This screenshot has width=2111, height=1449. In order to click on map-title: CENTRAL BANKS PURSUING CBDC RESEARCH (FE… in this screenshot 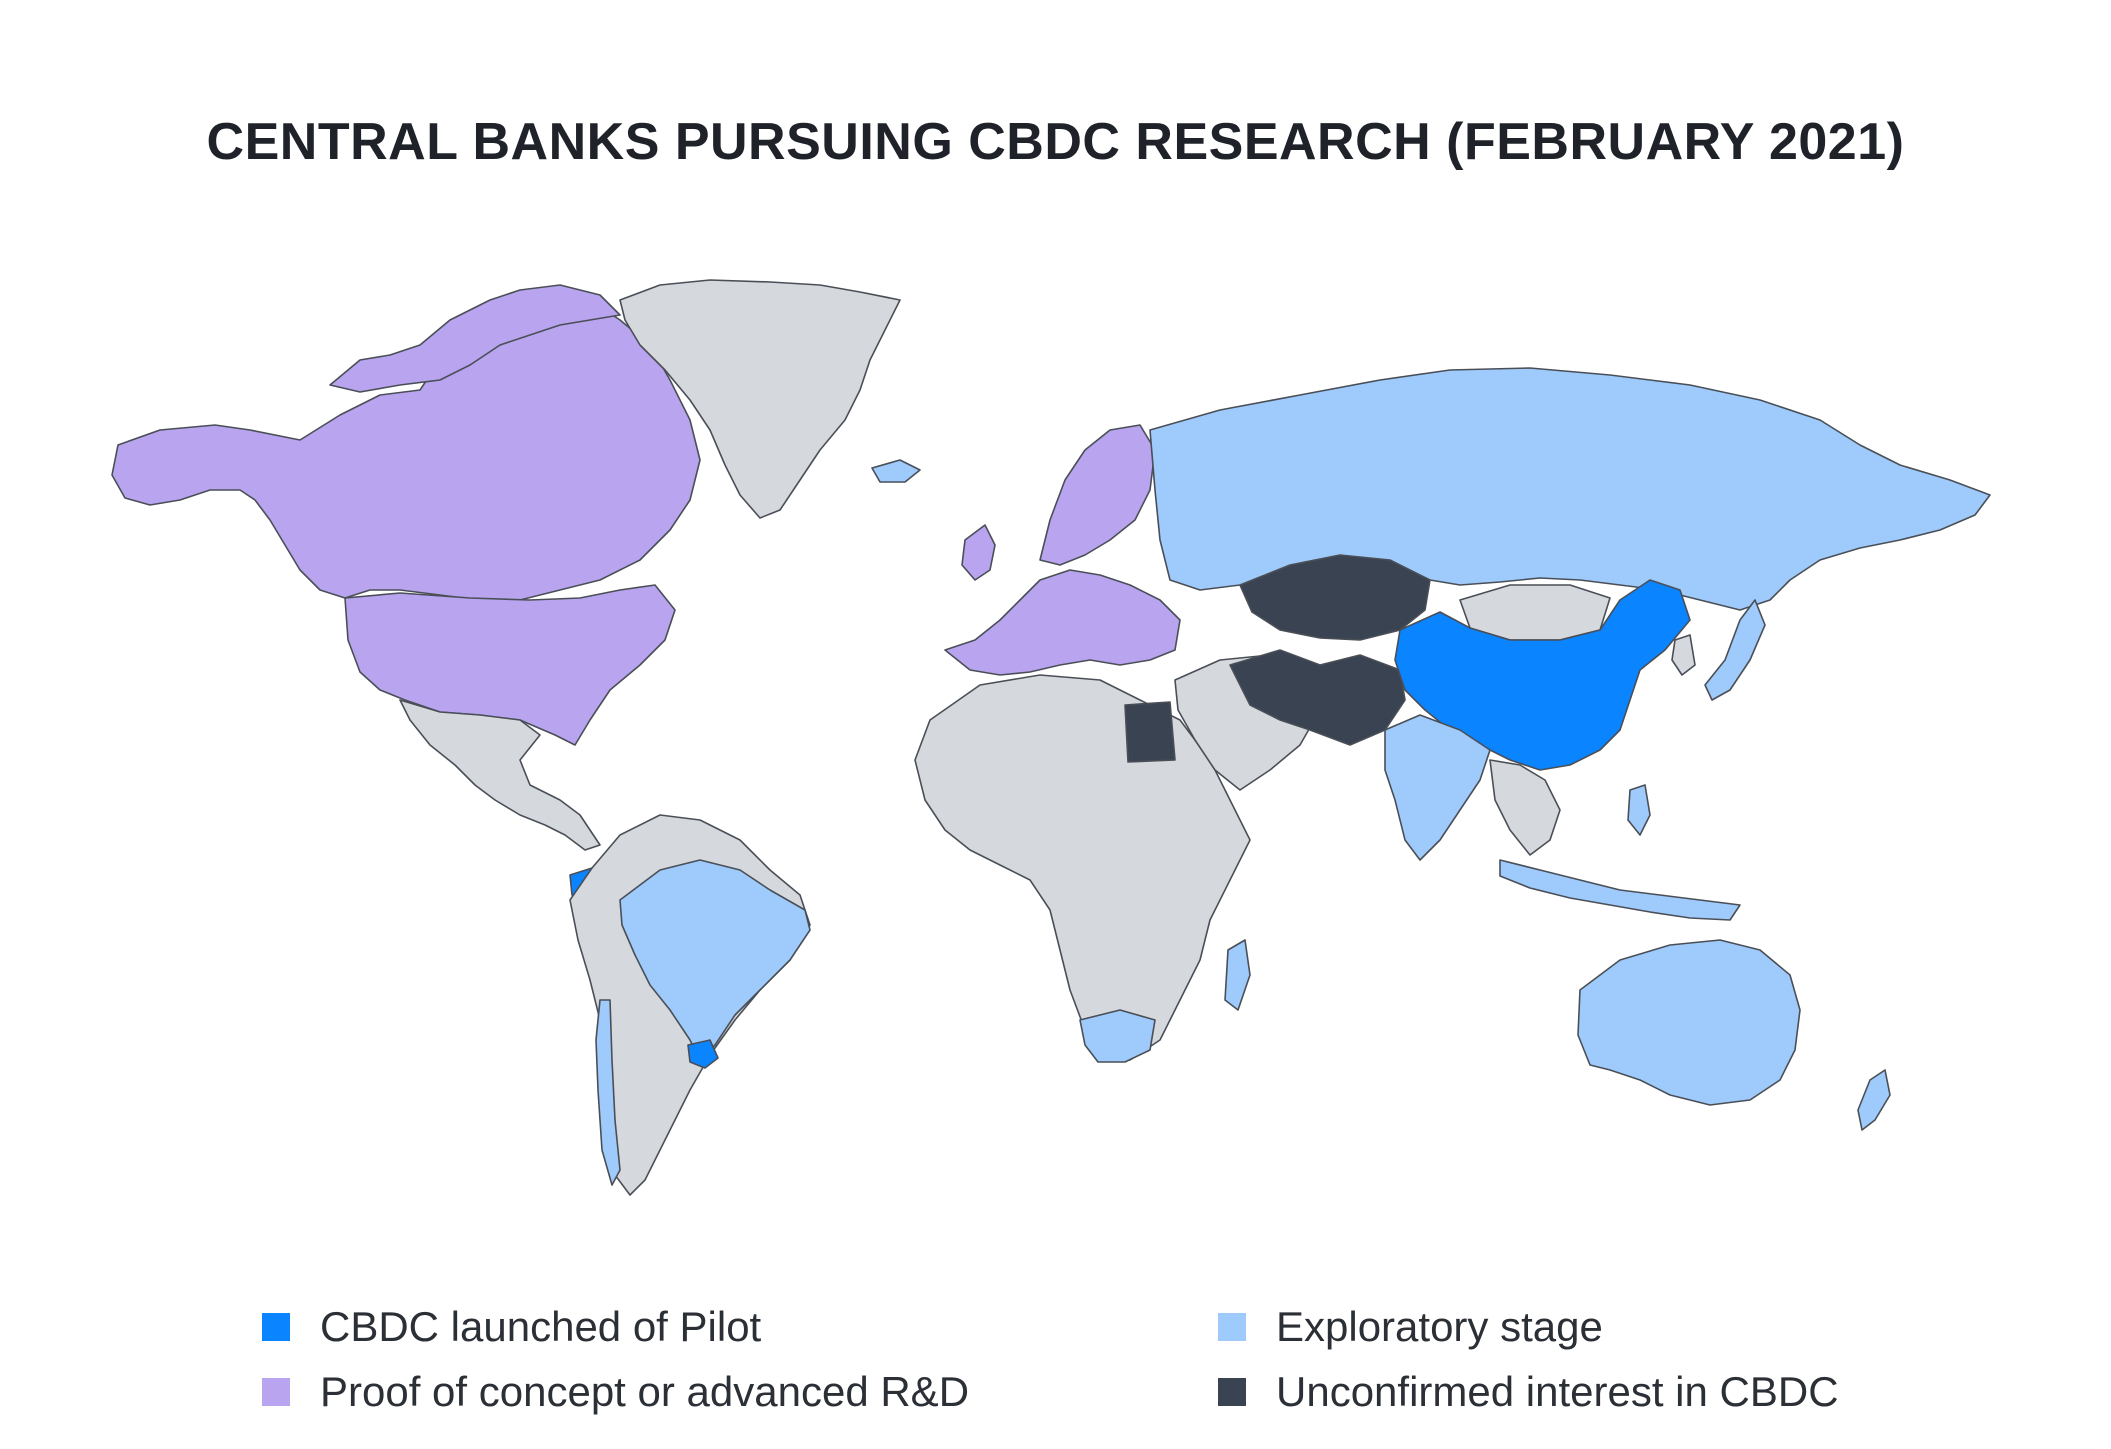, I will do `click(1055, 142)`.